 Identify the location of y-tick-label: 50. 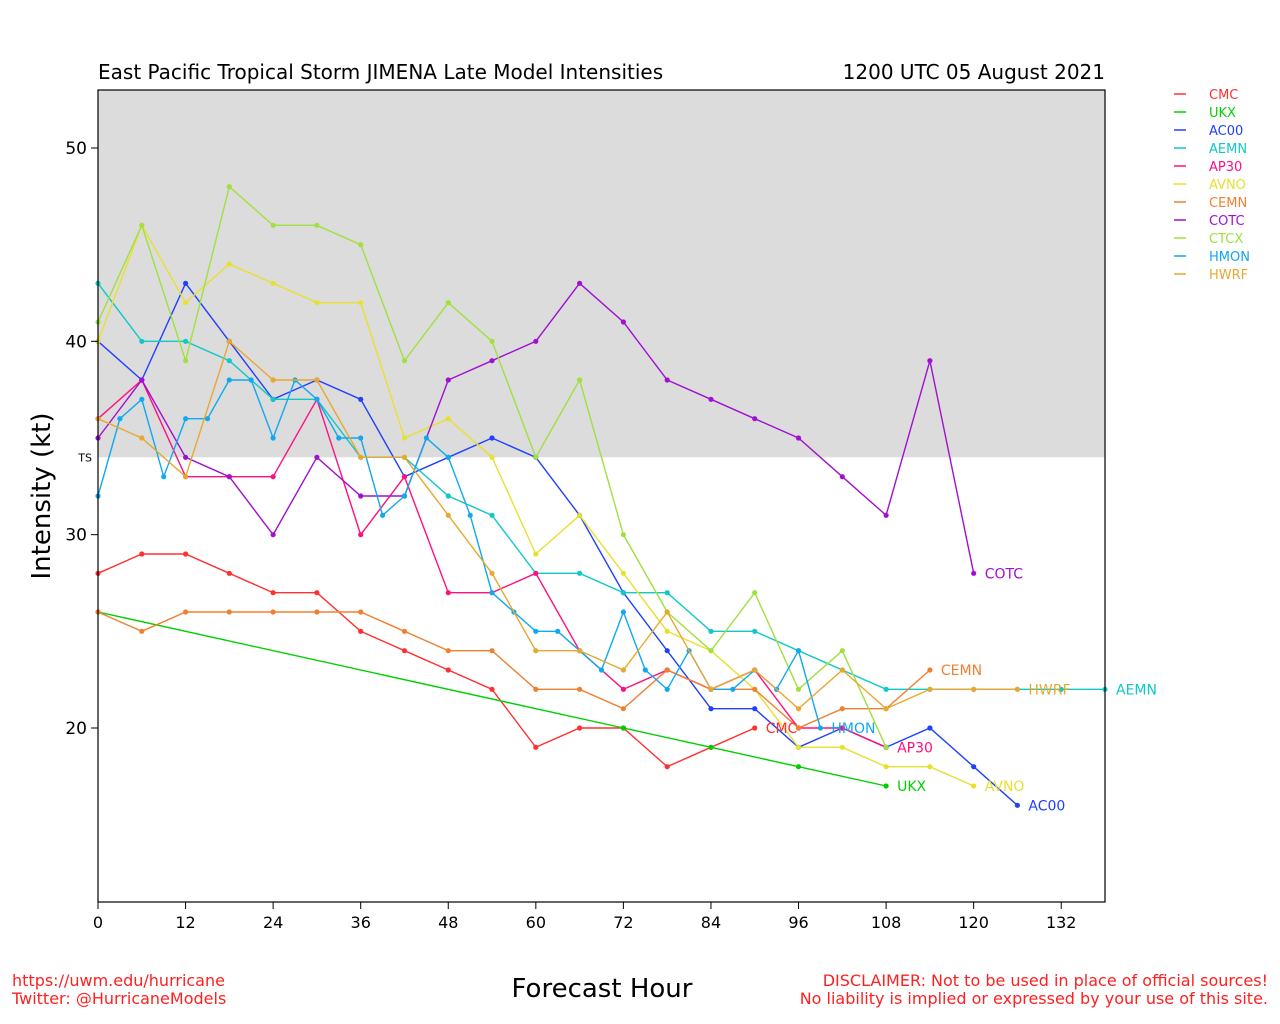
(76, 149).